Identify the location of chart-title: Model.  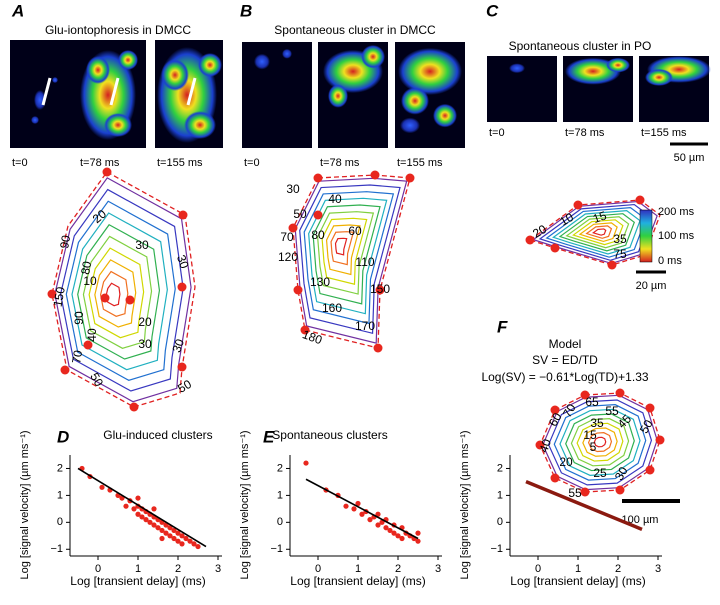
(565, 344).